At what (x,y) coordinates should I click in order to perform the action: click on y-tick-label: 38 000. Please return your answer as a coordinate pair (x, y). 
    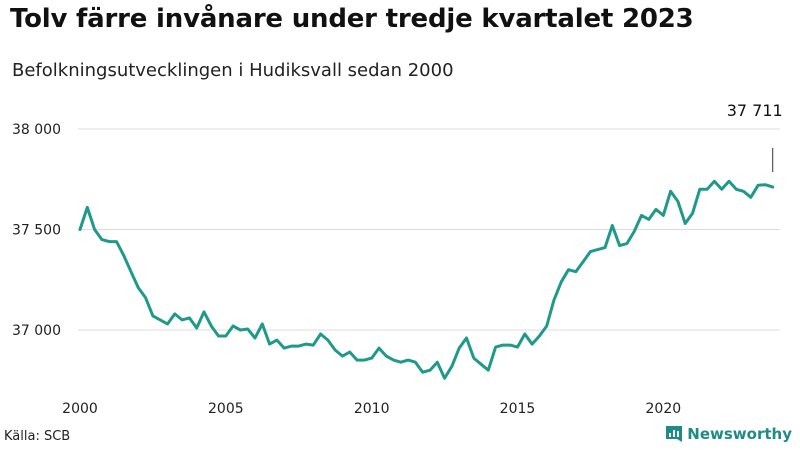
    Looking at the image, I should click on (36, 130).